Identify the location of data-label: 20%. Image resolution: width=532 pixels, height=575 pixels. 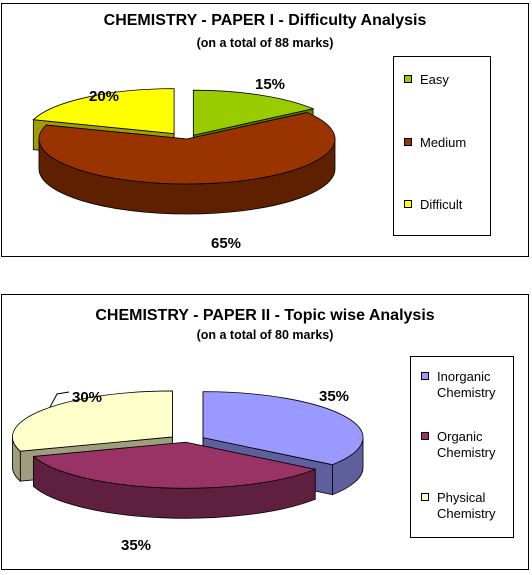
(104, 96).